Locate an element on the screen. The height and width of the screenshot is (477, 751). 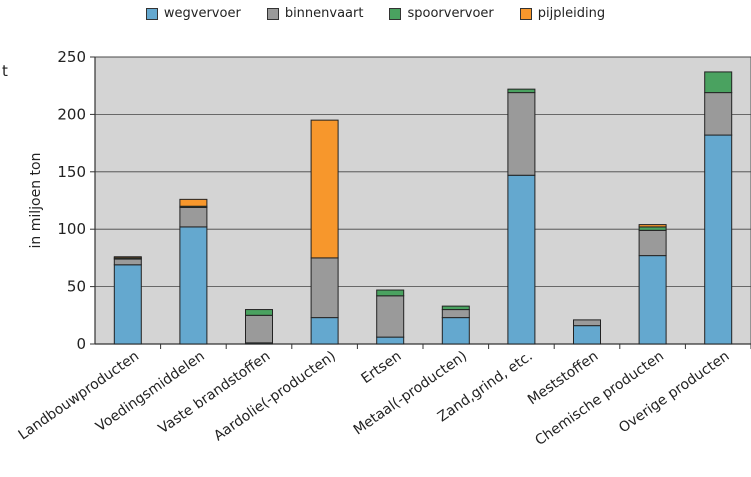
stray-letter: t is located at coordinates (5, 71).